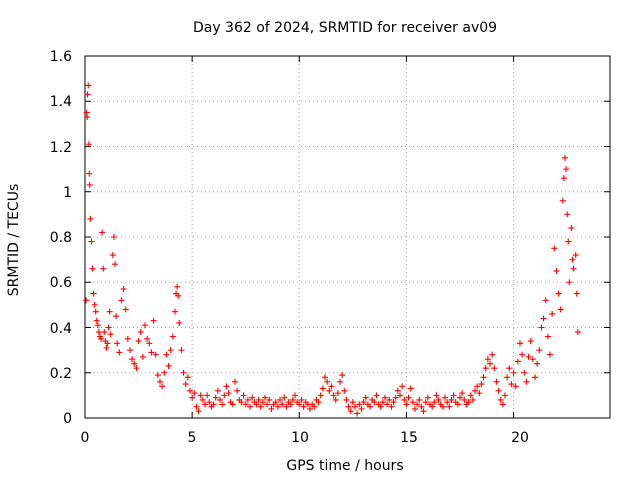 The image size is (640, 480). What do you see at coordinates (61, 148) in the screenshot?
I see `y-tick-label: 1.2` at bounding box center [61, 148].